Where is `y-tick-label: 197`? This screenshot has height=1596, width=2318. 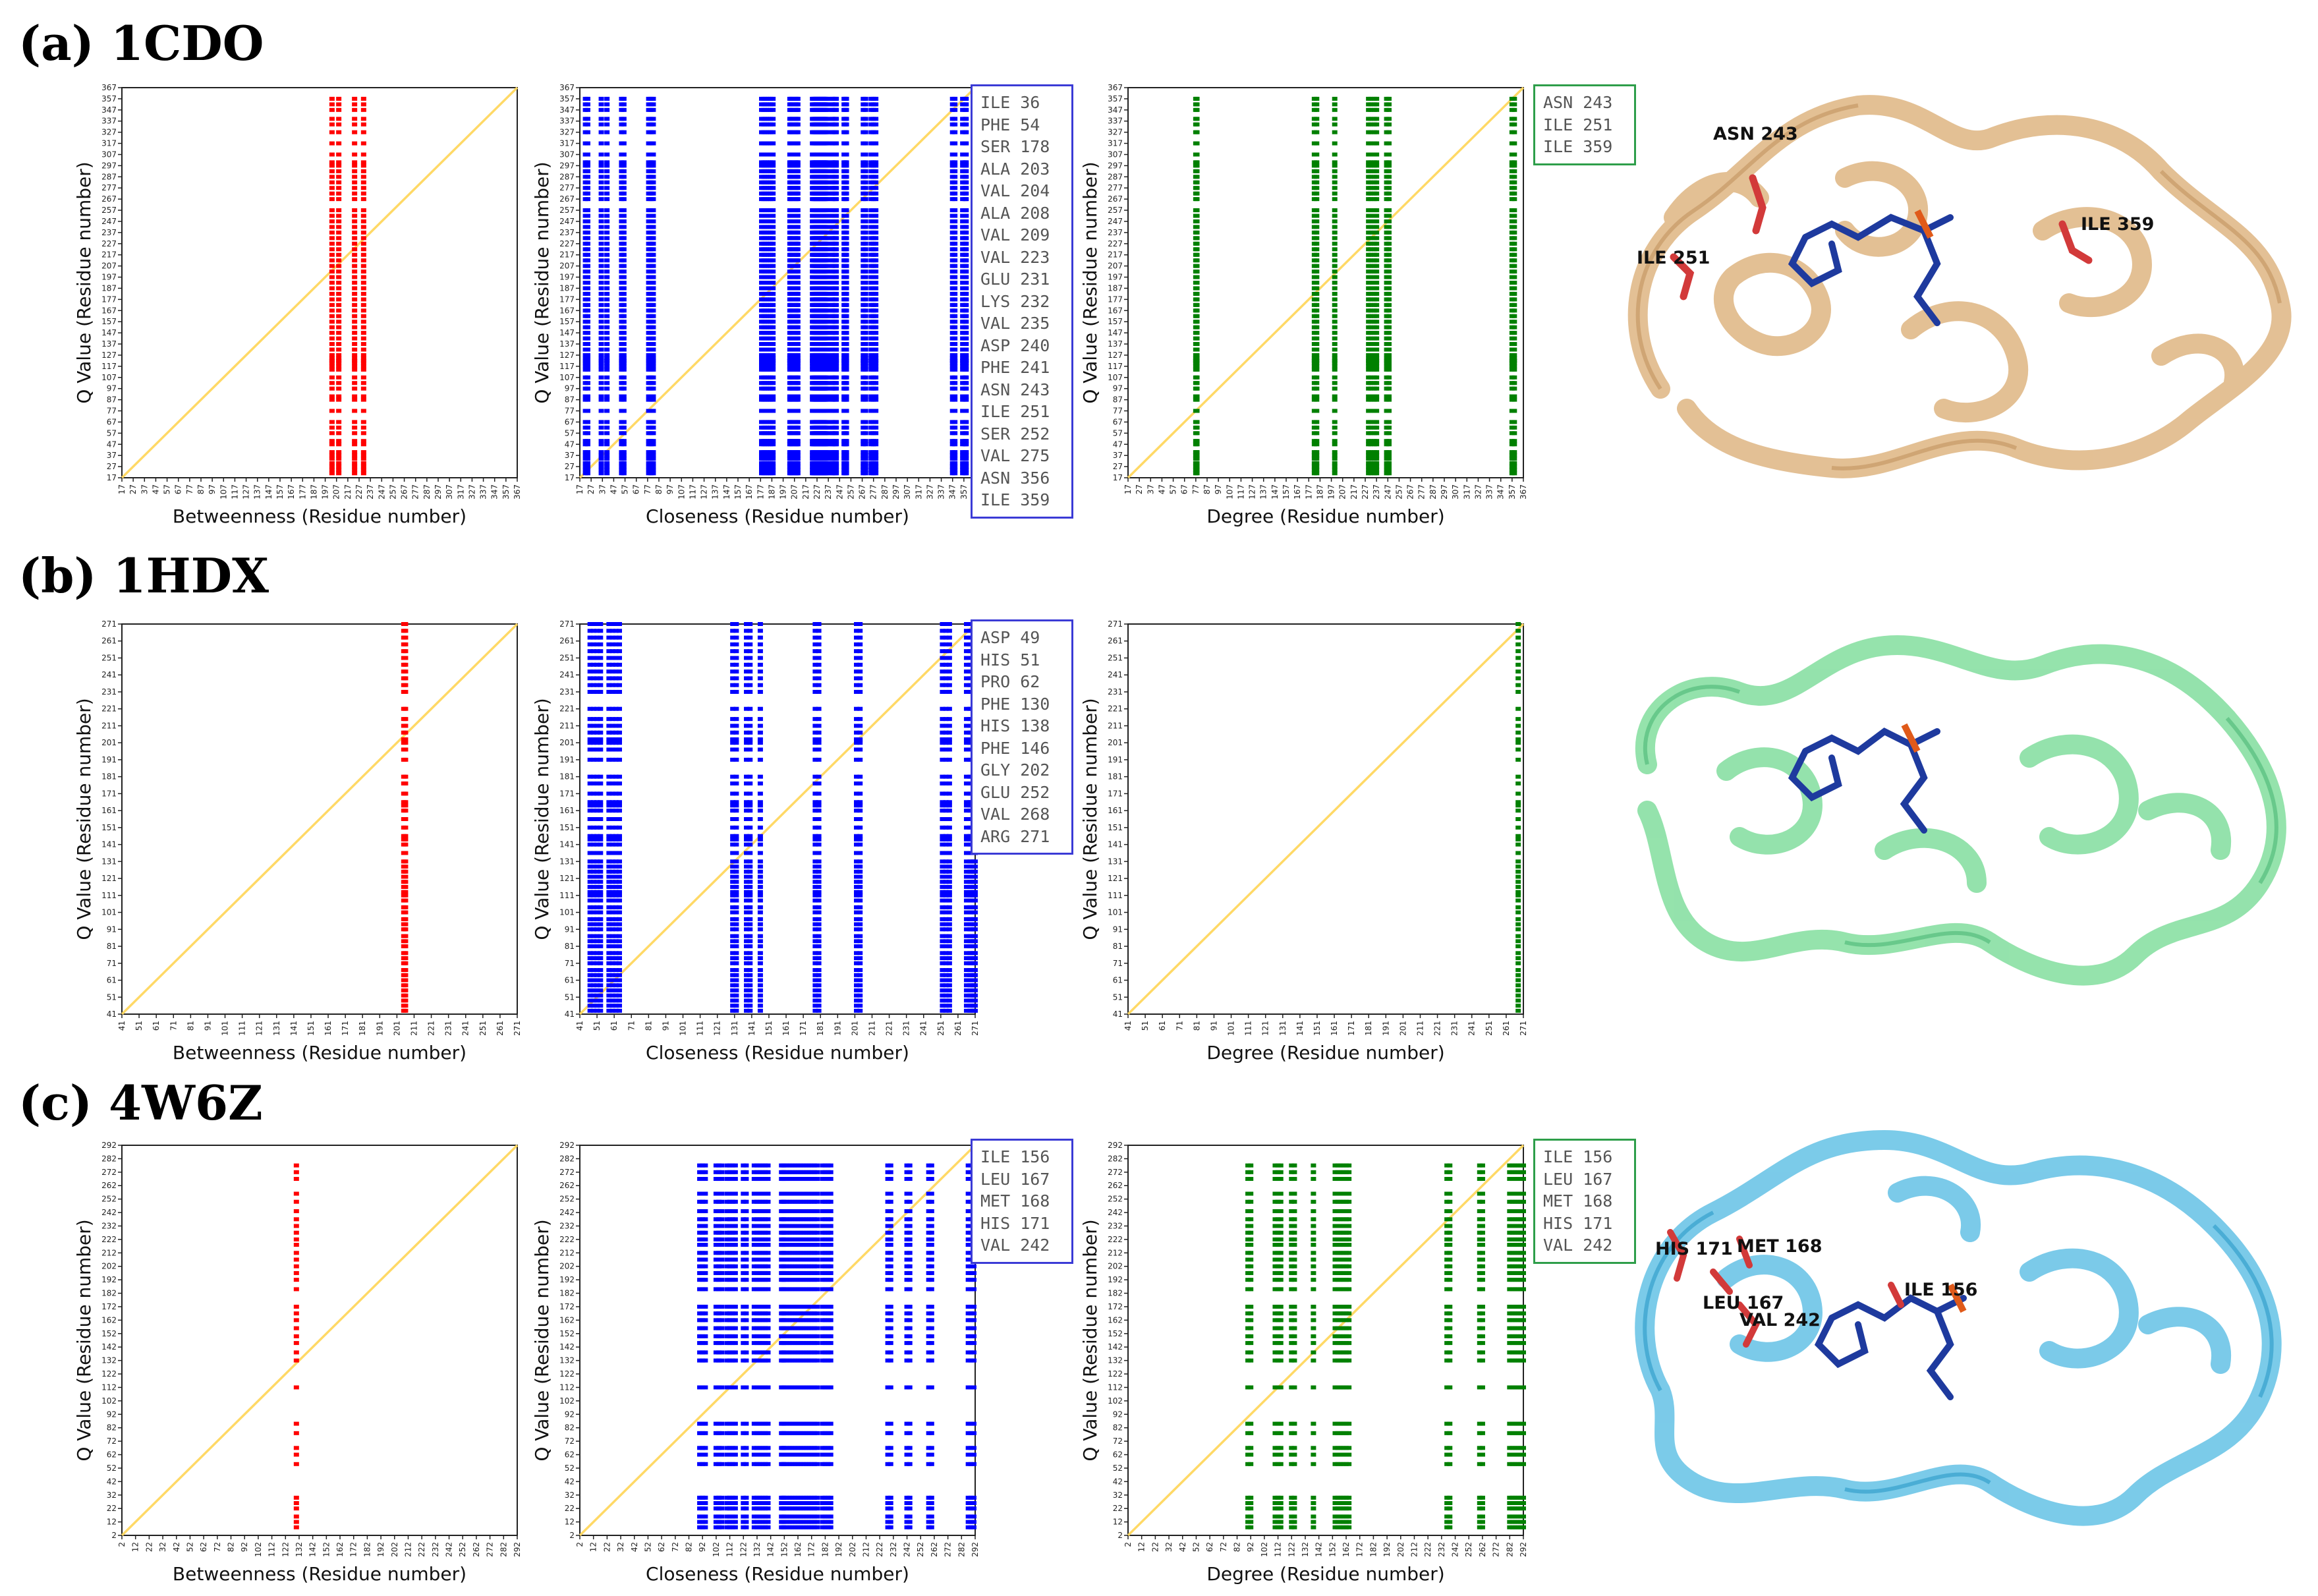
y-tick-label: 197 is located at coordinates (567, 277).